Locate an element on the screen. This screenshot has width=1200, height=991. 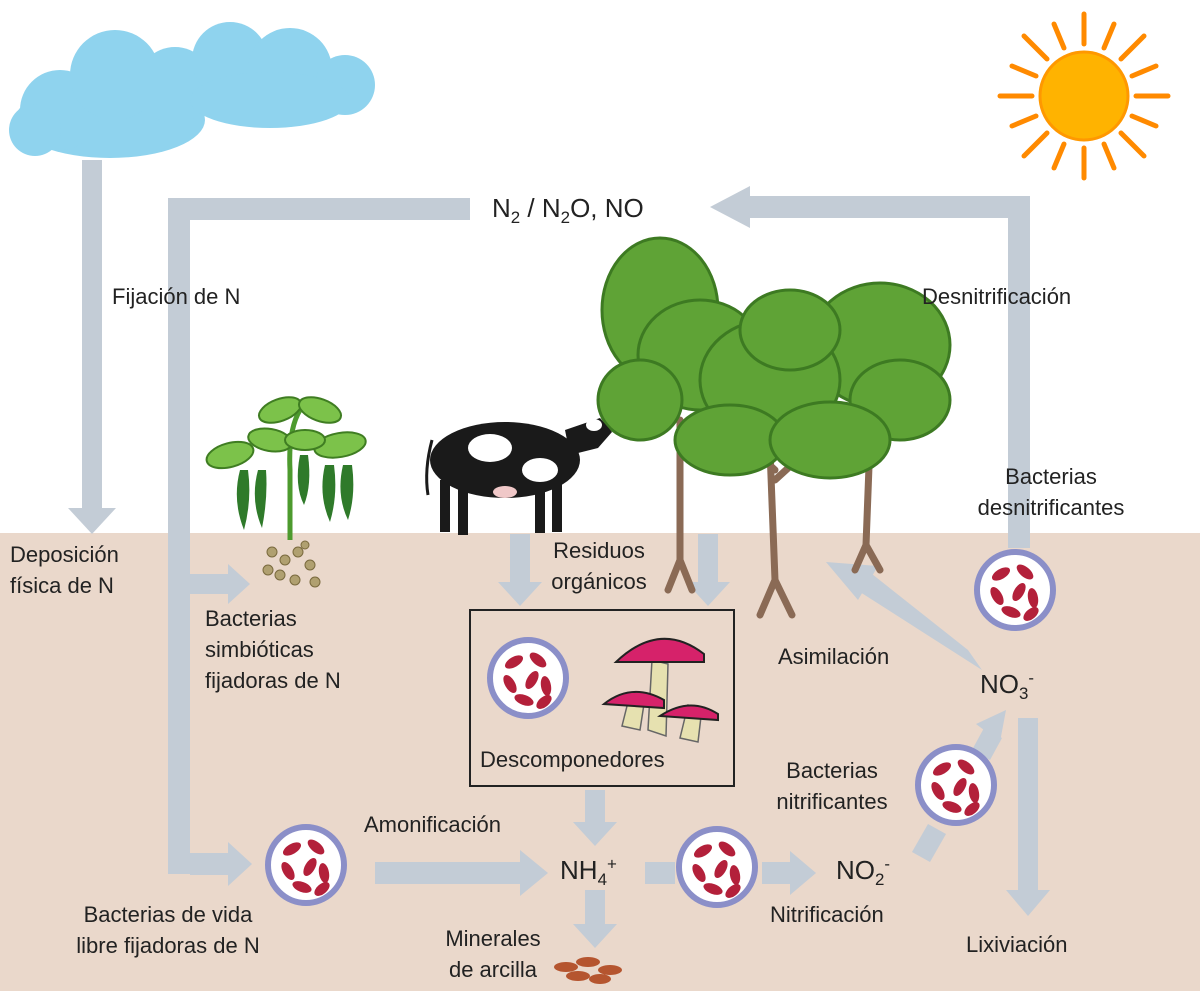
deposition-arrowhead is located at coordinates (92, 521).